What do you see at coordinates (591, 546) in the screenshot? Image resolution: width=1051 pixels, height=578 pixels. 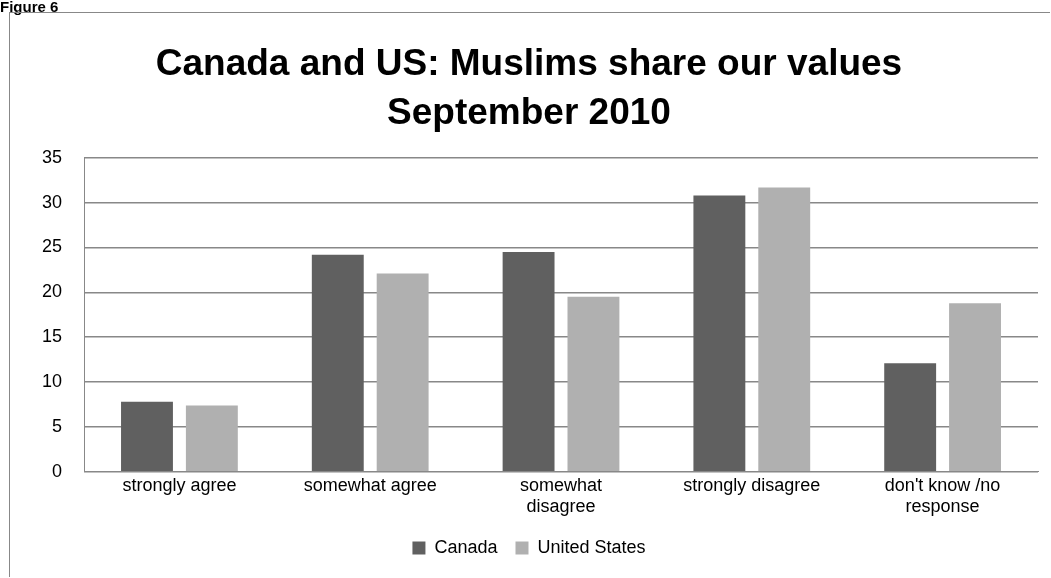 I see `legend-label: United States` at bounding box center [591, 546].